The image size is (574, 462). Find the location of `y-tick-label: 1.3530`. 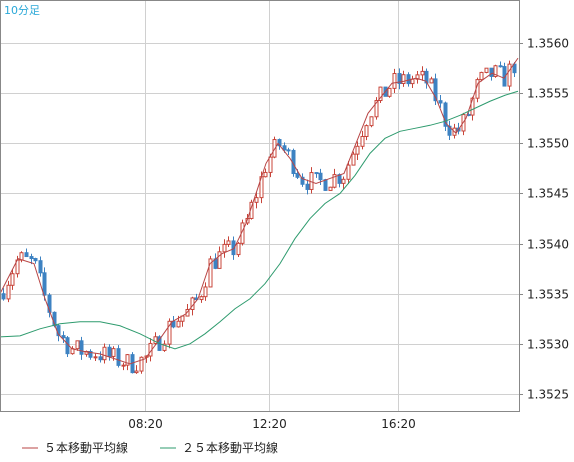

y-tick-label: 1.3530 is located at coordinates (548, 345).